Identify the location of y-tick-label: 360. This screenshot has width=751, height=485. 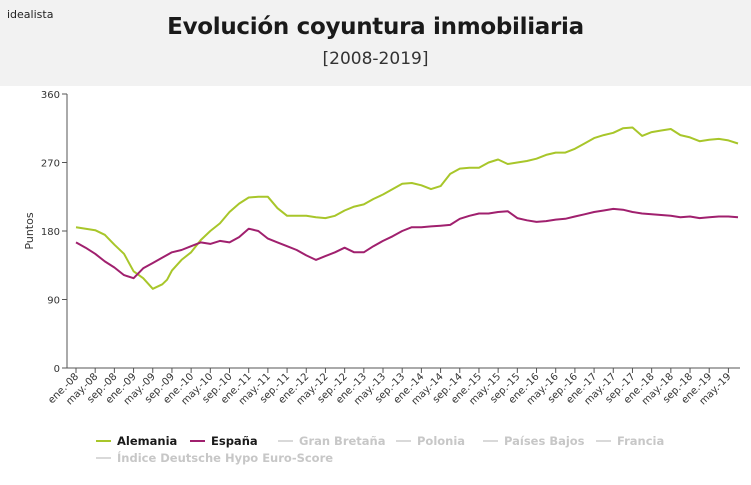
(50, 95).